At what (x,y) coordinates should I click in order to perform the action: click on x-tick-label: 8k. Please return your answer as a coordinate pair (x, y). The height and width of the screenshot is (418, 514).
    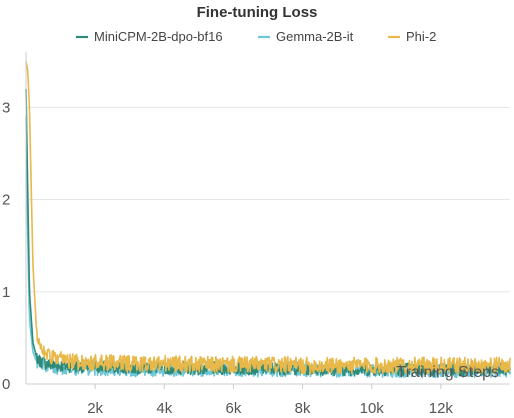
    Looking at the image, I should click on (303, 408).